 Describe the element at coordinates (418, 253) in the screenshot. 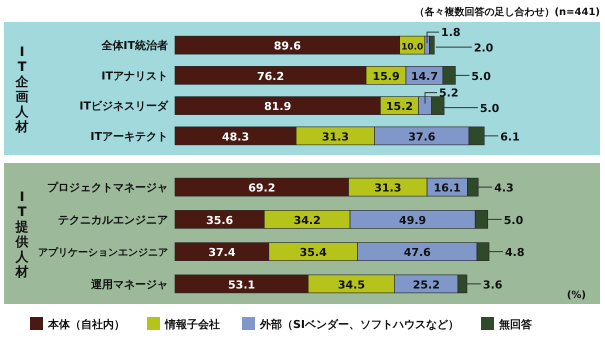

I see `data-label: 47.6` at that location.